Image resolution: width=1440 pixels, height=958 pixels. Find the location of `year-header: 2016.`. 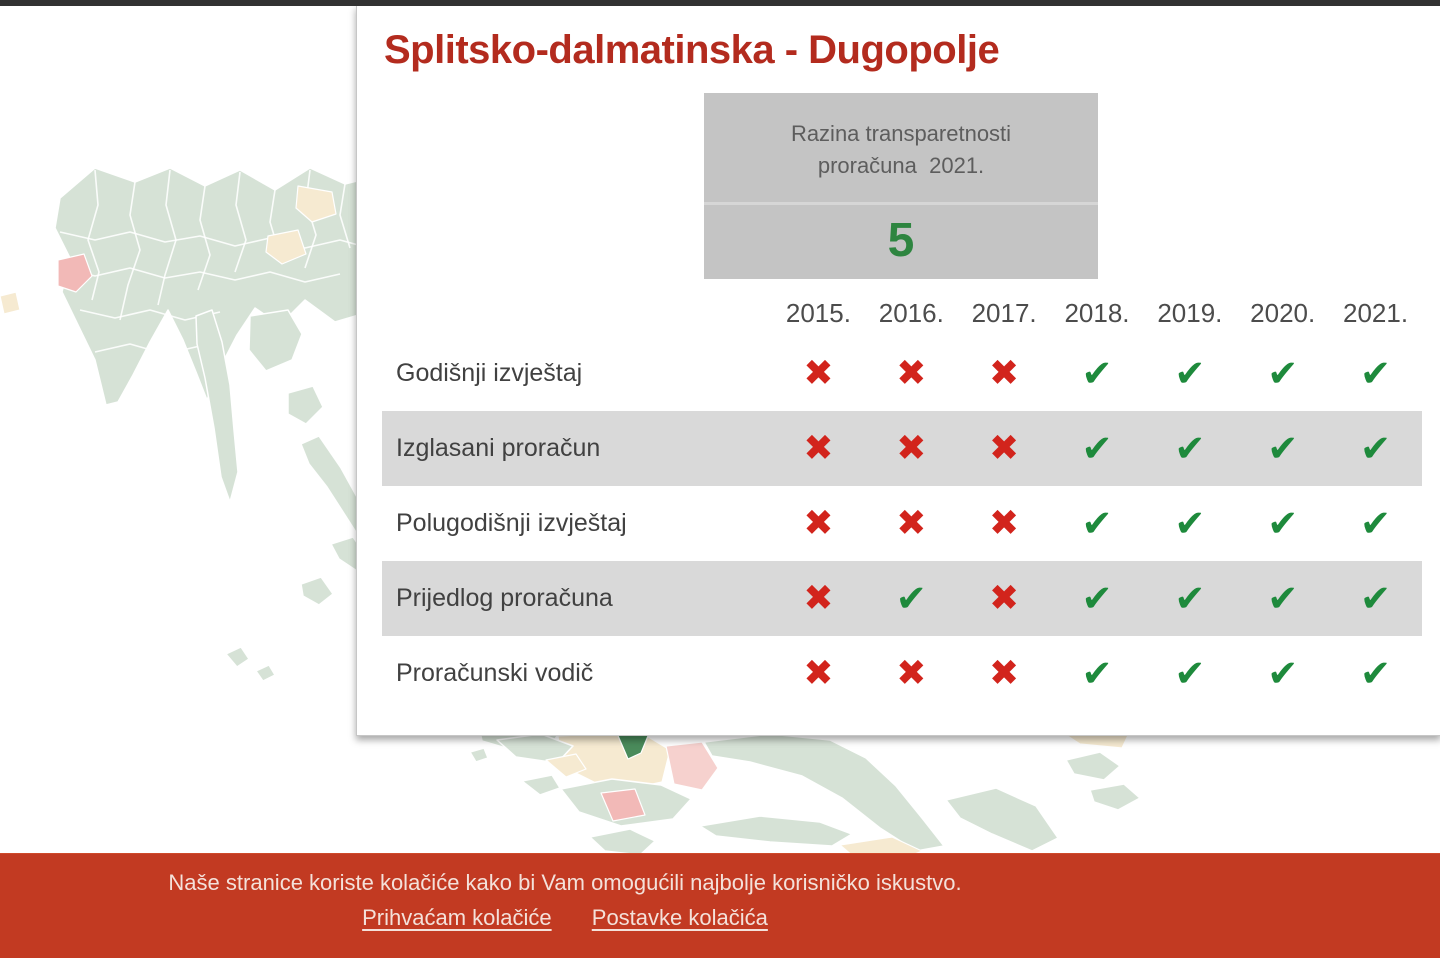

year-header: 2016. is located at coordinates (911, 312).